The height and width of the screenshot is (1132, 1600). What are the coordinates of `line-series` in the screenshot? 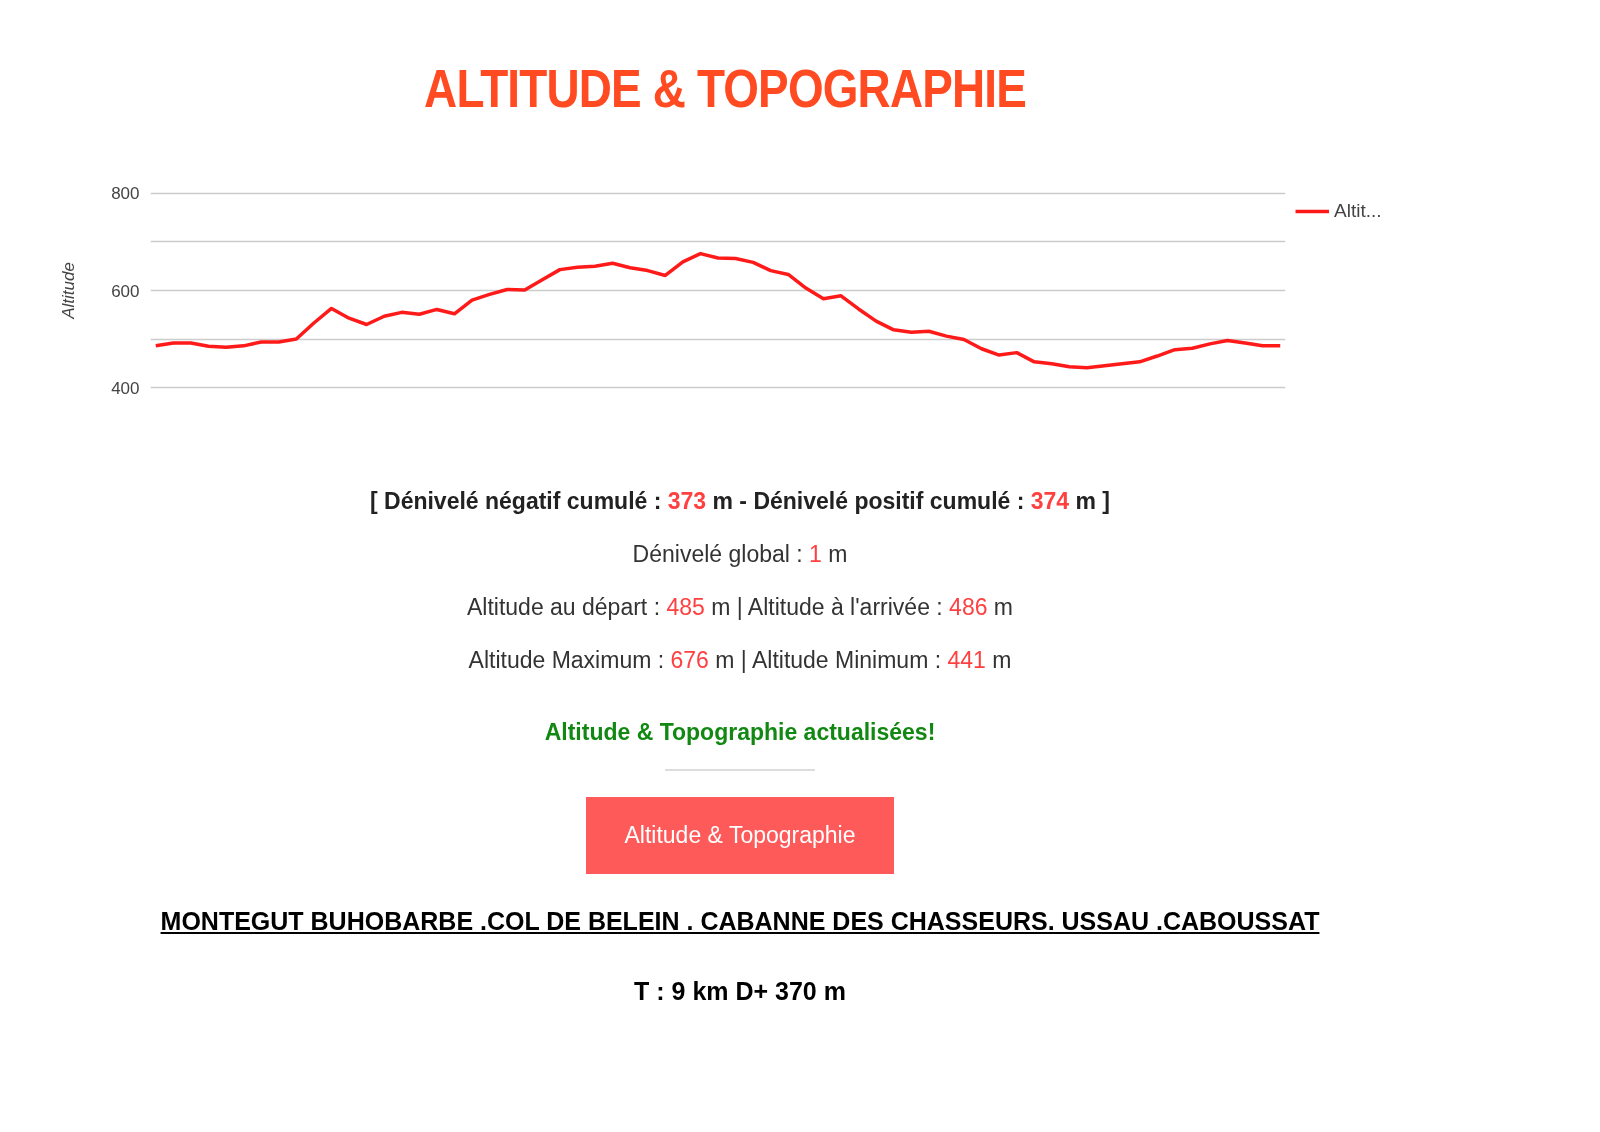 It's located at (718, 310).